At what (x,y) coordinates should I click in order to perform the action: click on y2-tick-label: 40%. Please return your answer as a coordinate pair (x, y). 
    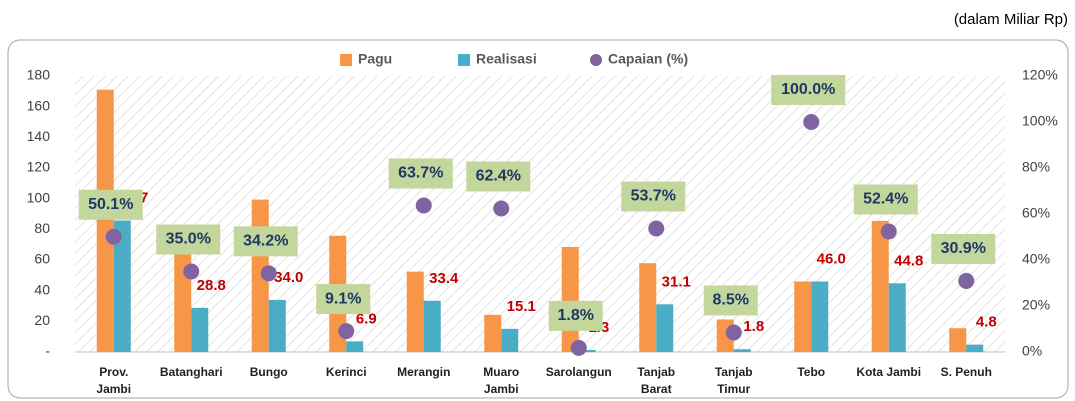
    Looking at the image, I should click on (1036, 259).